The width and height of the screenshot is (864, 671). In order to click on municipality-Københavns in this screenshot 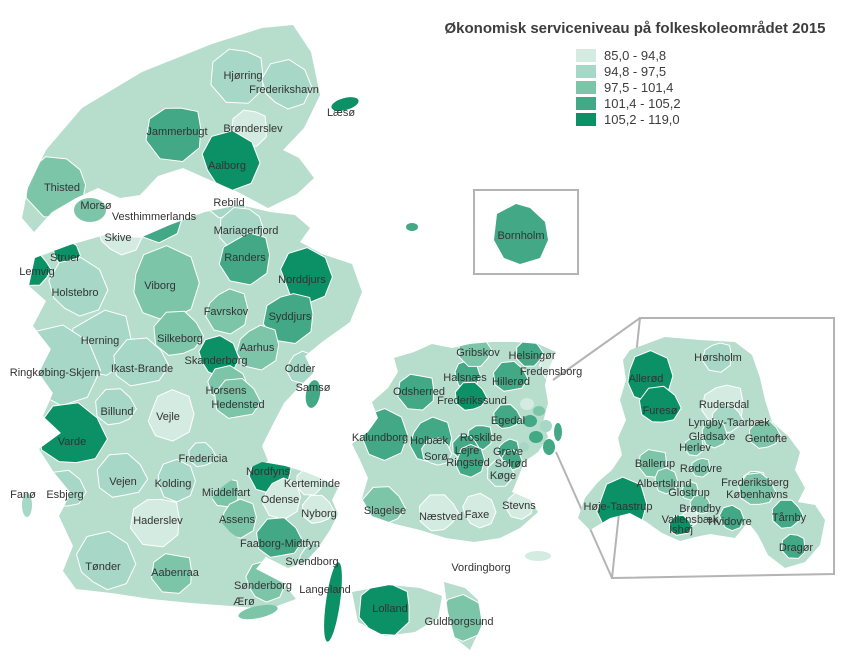, I will do `click(757, 488)`.